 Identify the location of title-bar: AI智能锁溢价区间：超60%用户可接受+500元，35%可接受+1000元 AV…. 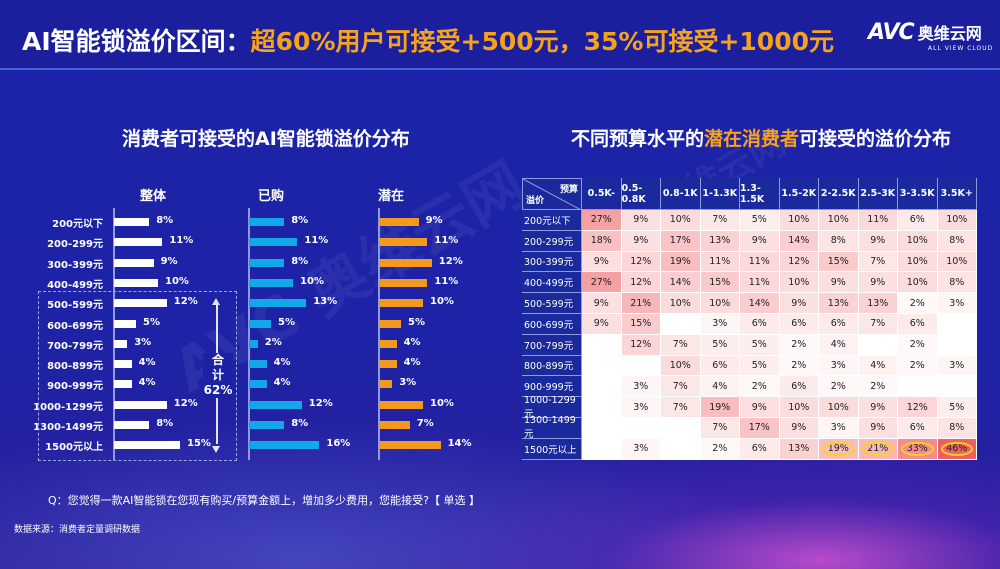
(500, 35).